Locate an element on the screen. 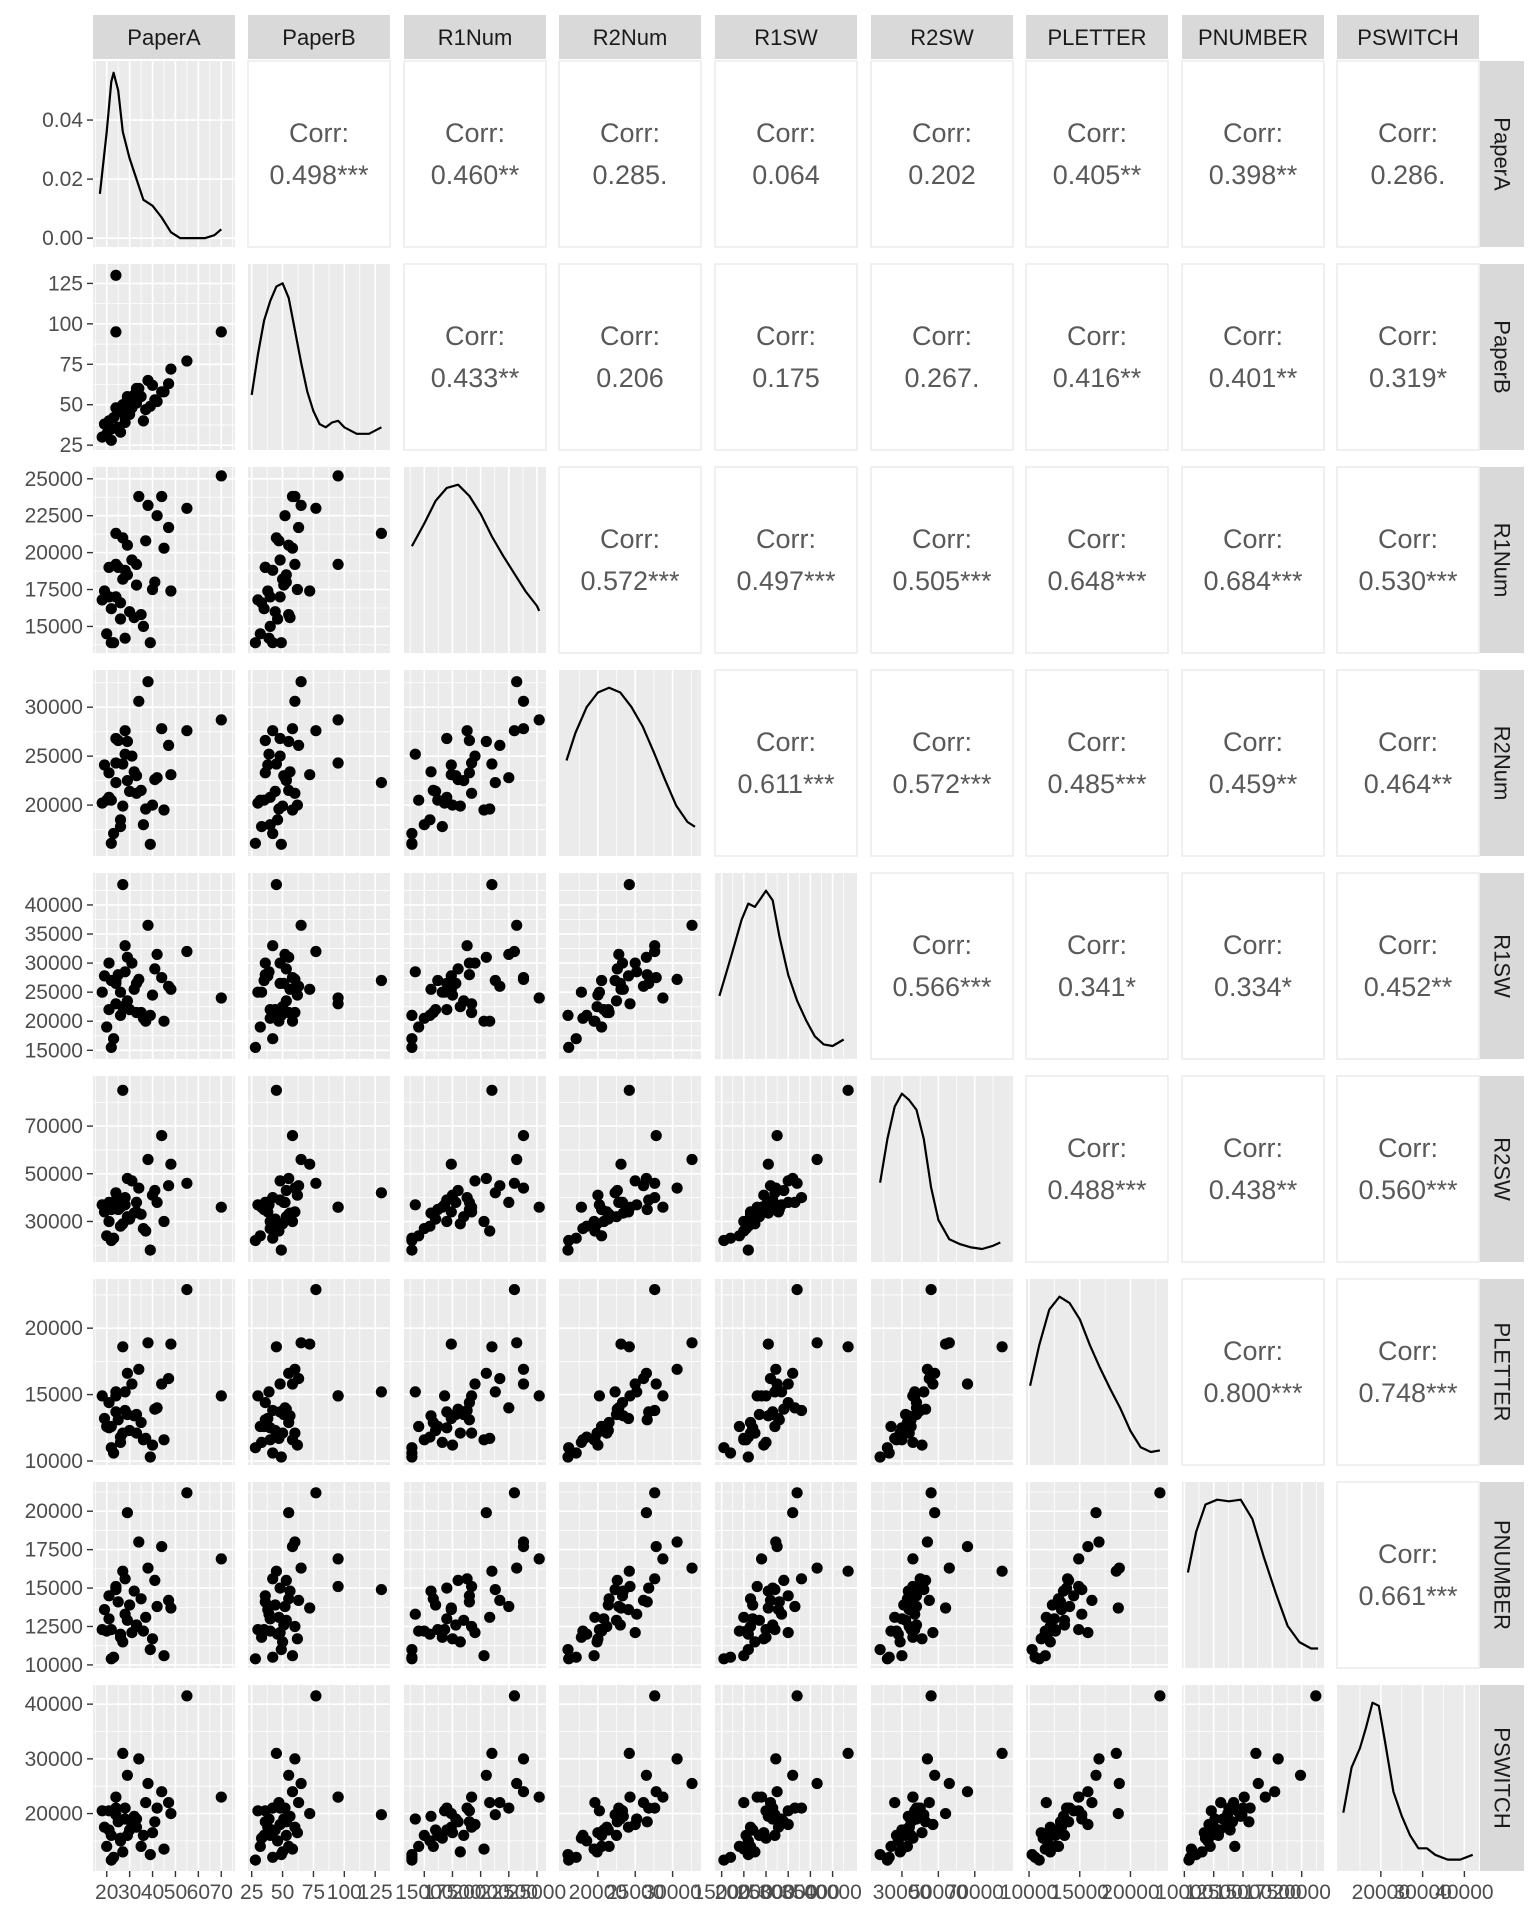  panel-R2SW-R2Num is located at coordinates (630, 1169).